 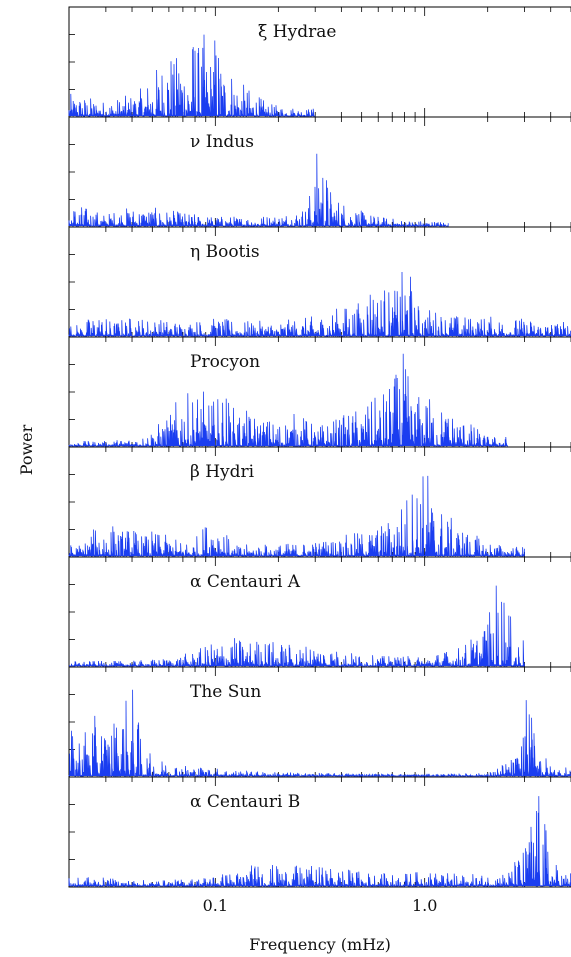 What do you see at coordinates (222, 142) in the screenshot?
I see `star-label: ν Indus` at bounding box center [222, 142].